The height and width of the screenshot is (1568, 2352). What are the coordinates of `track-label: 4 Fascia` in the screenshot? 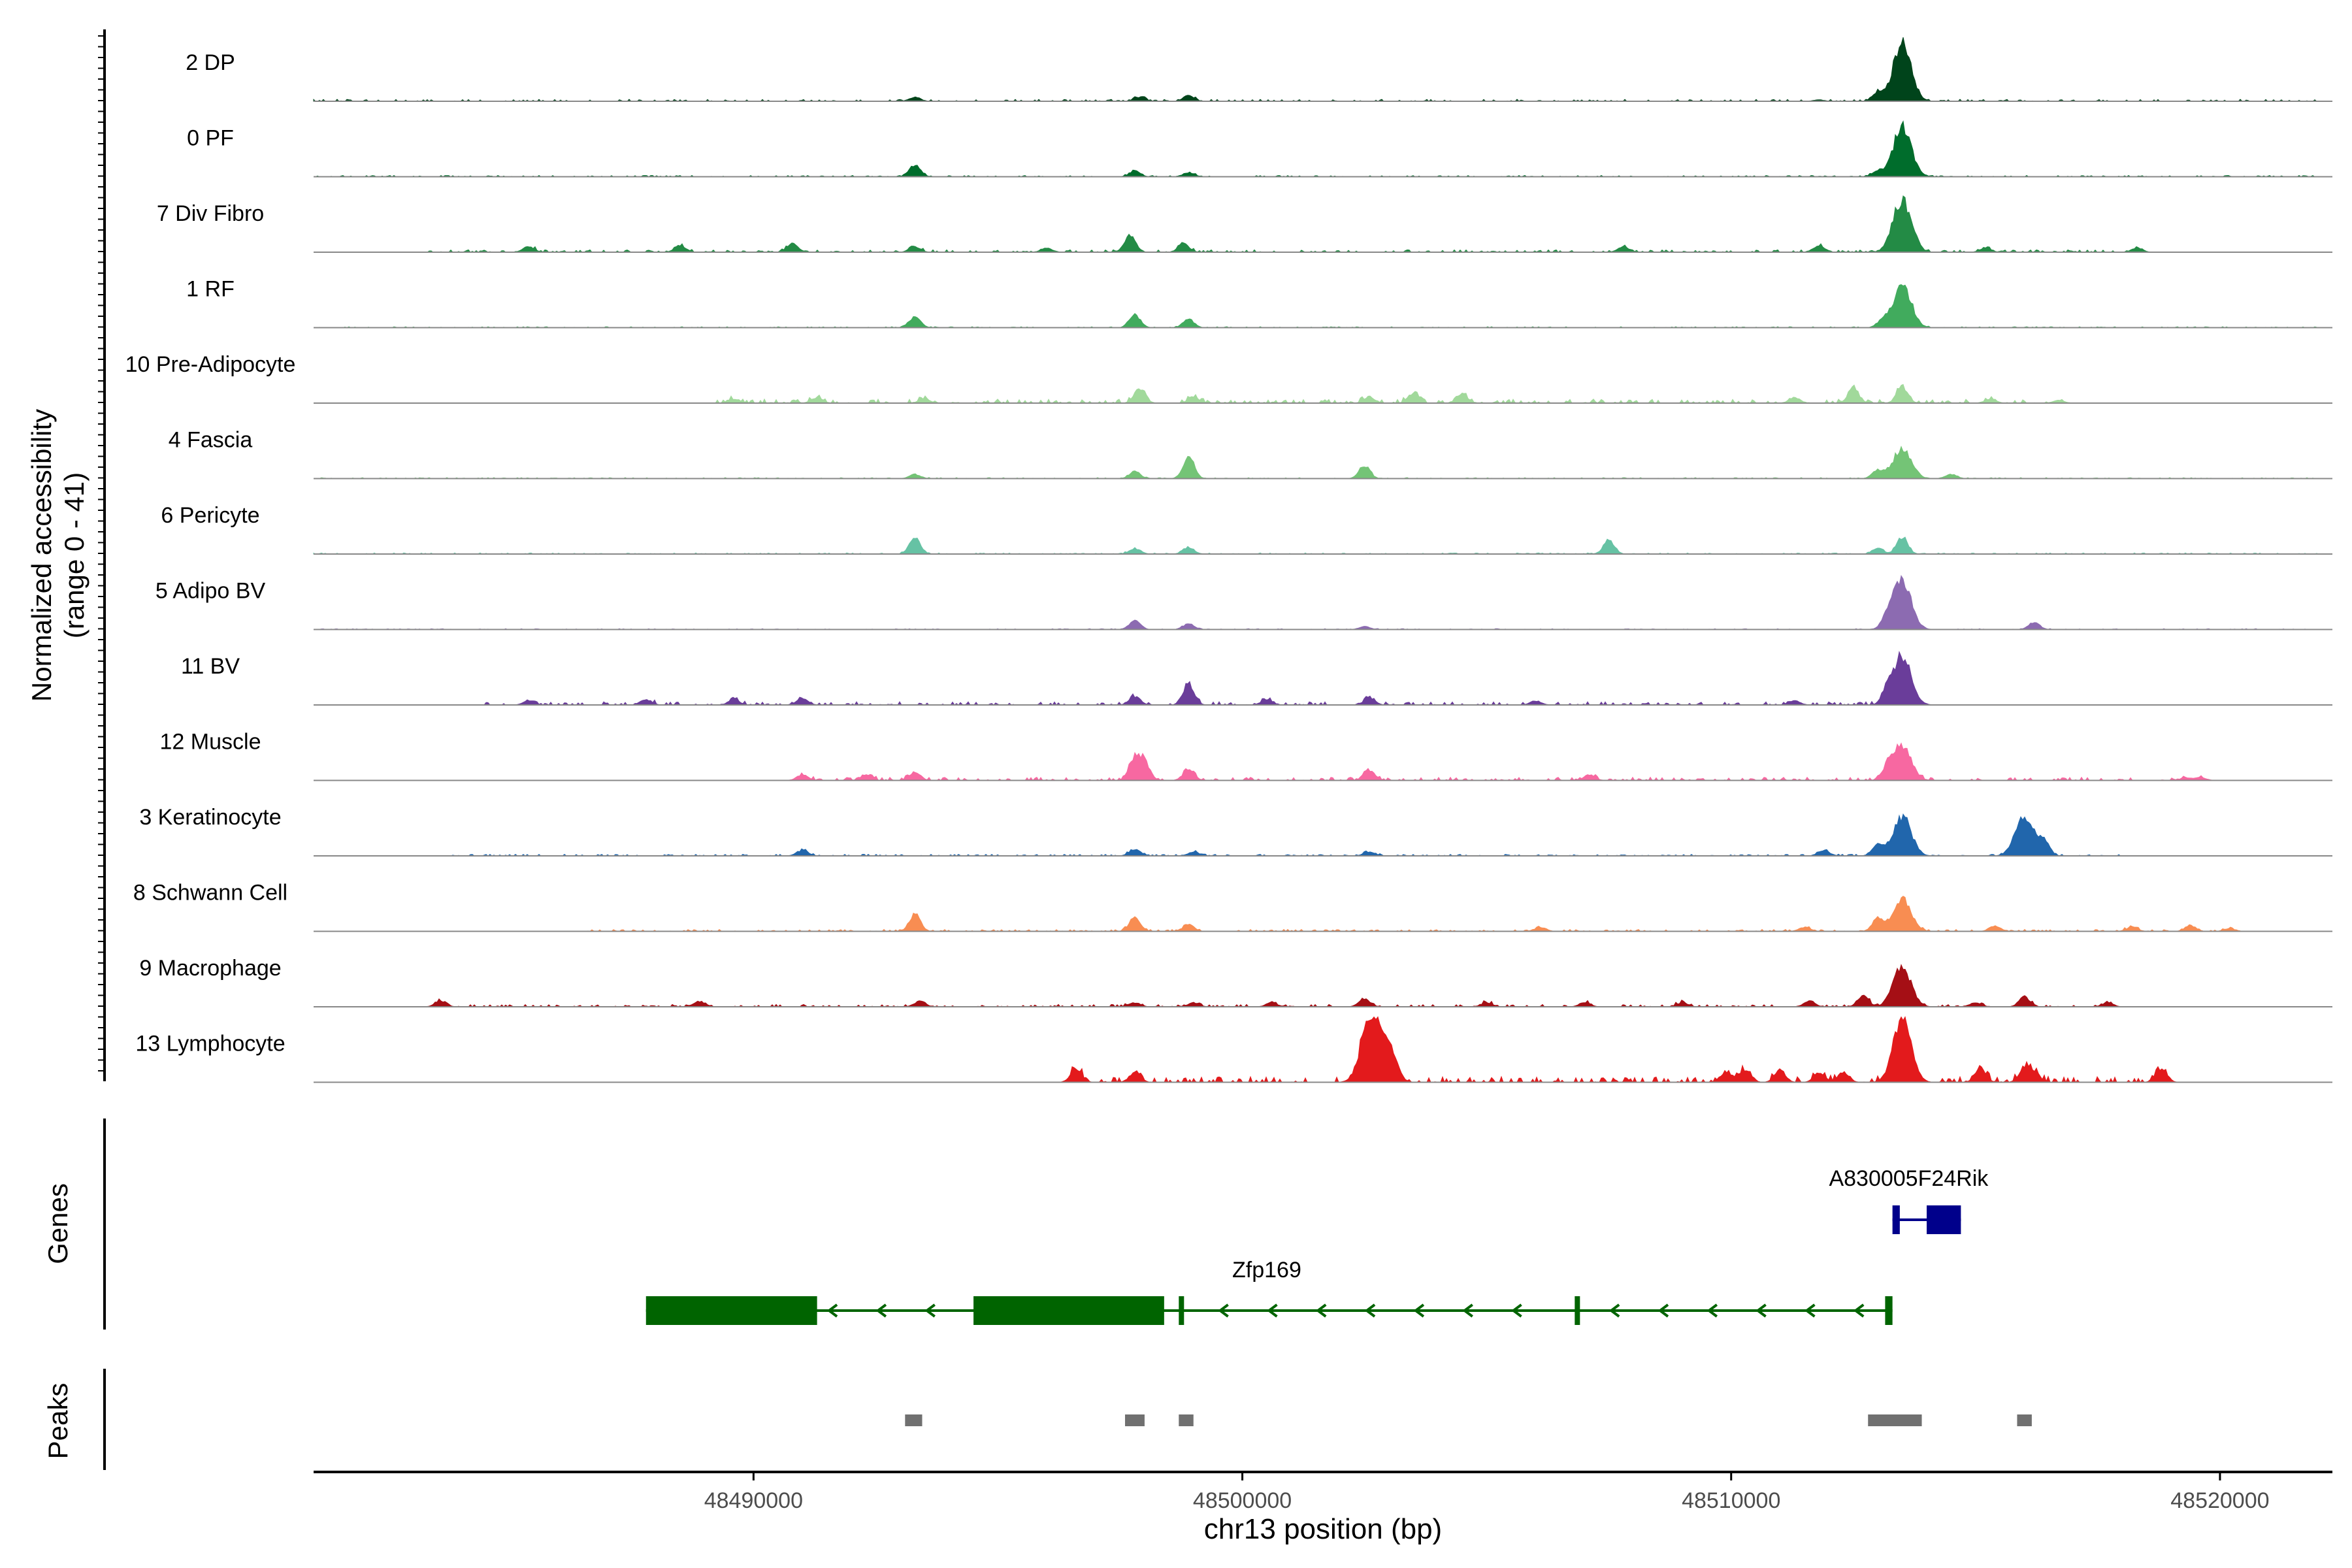 It's located at (211, 440).